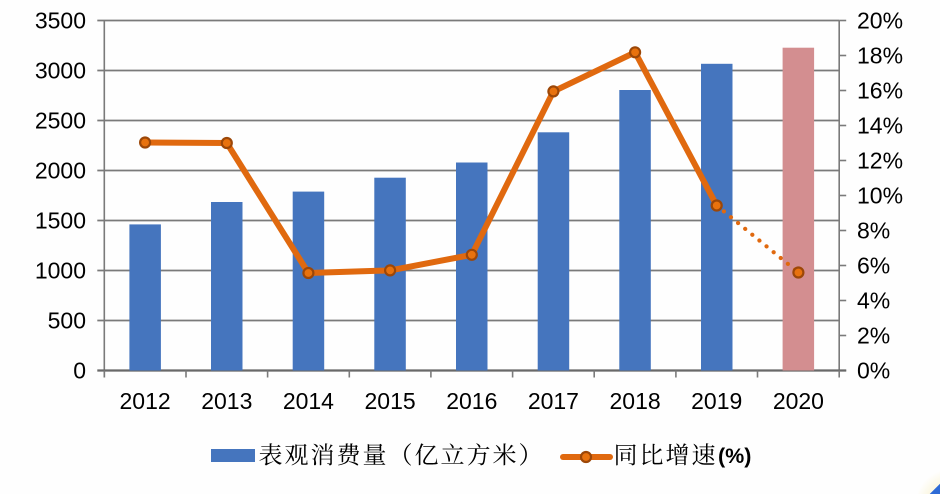  I want to click on svg-text: 16%, so click(880, 91).